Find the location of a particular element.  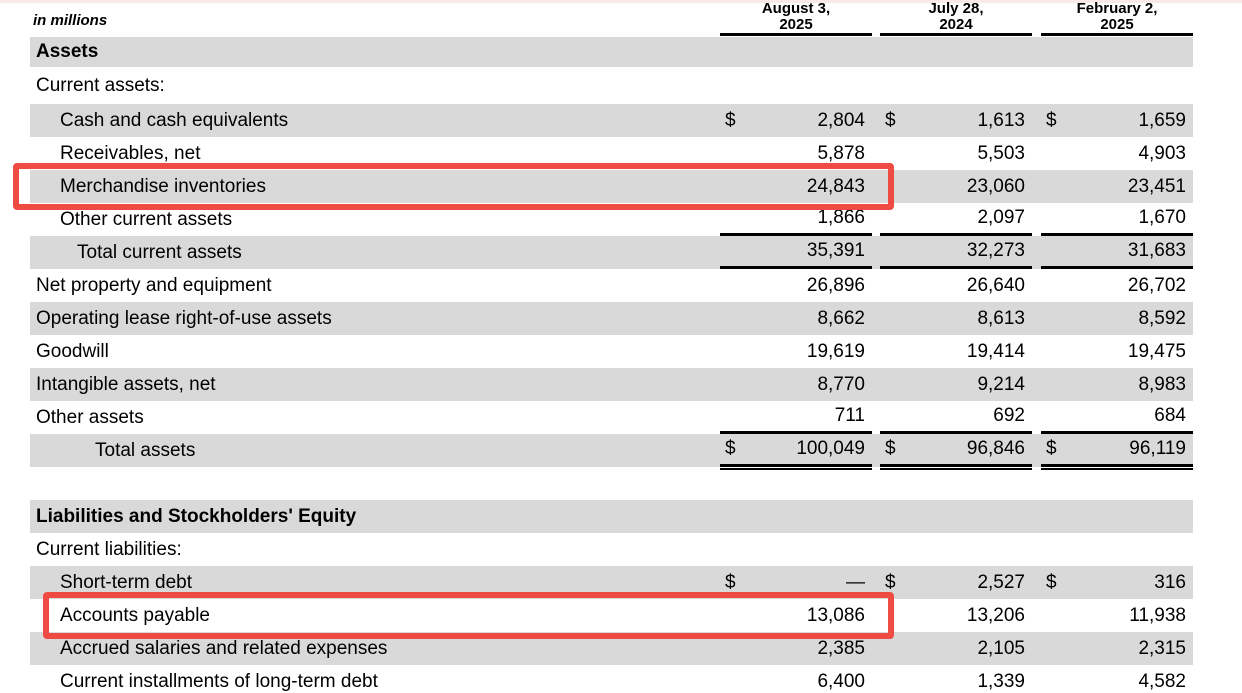

value: 24,843 is located at coordinates (835, 186).